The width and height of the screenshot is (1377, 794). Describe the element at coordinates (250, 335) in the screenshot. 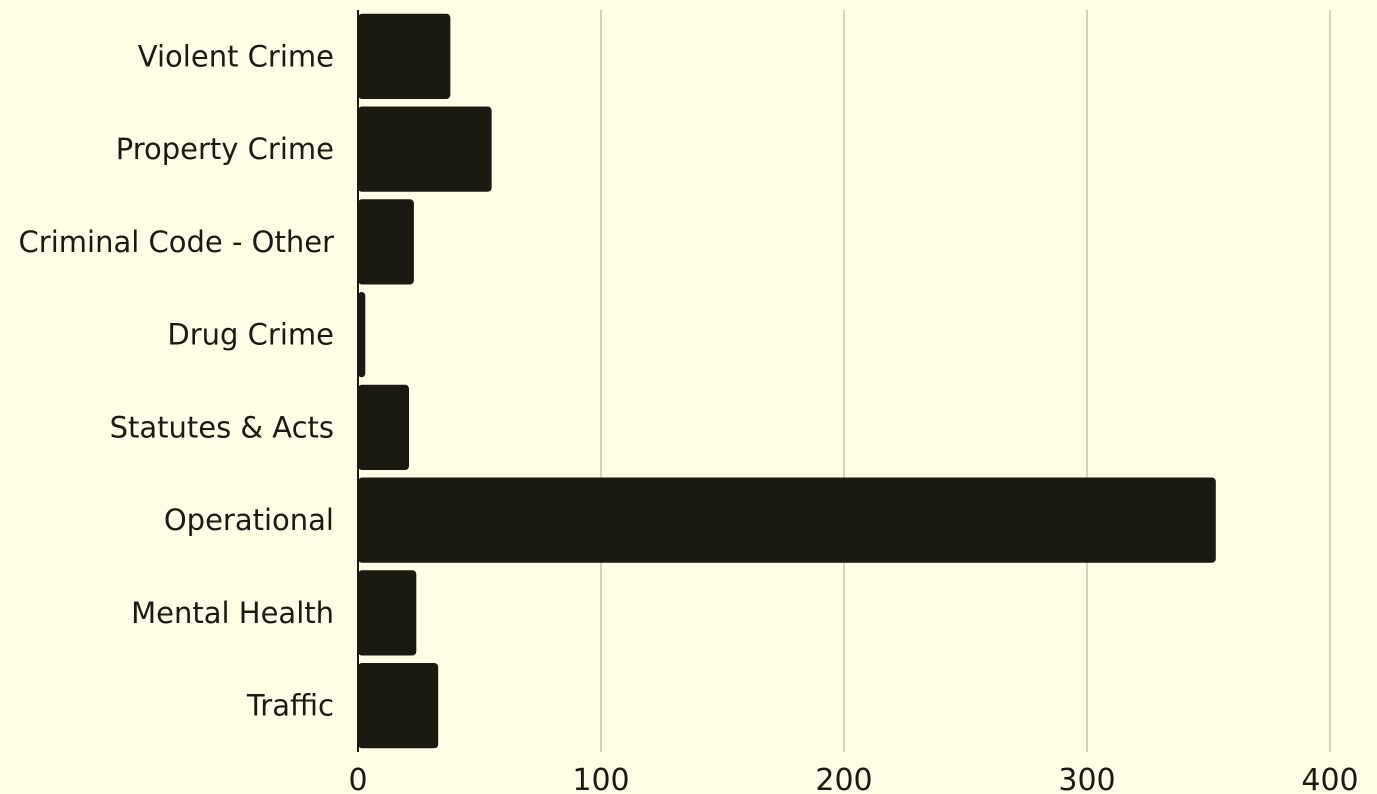

I see `category-label: Drug Crime` at that location.